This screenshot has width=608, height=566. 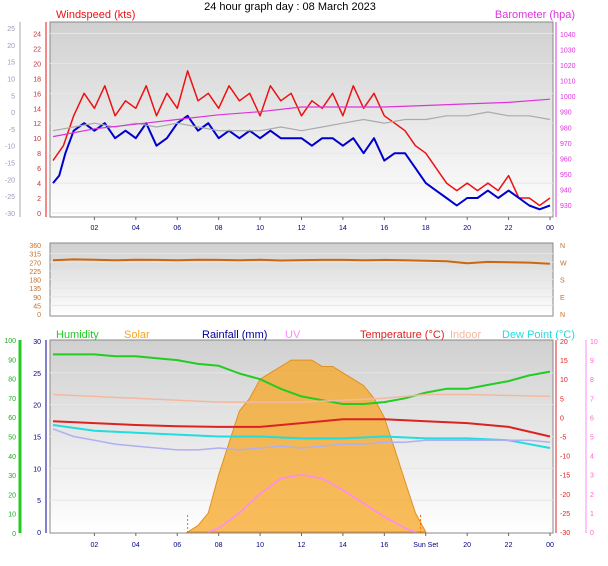 I want to click on wind-temp-tick-label: -15, so click(x=10, y=164).